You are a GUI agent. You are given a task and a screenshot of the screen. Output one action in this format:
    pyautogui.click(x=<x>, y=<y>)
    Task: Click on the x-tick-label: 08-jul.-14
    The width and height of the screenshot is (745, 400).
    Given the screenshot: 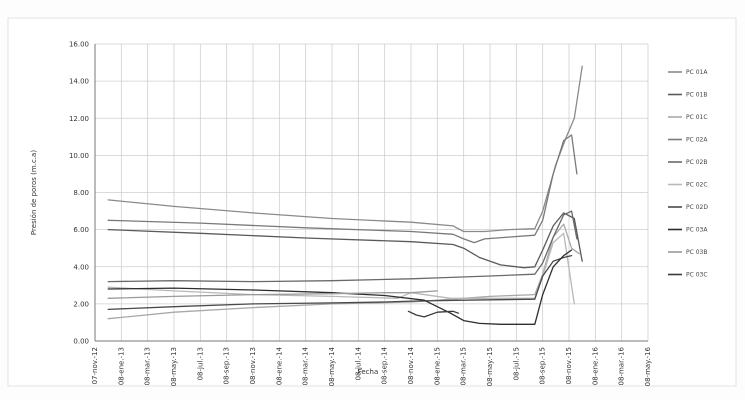 What is the action you would take?
    pyautogui.click(x=358, y=363)
    